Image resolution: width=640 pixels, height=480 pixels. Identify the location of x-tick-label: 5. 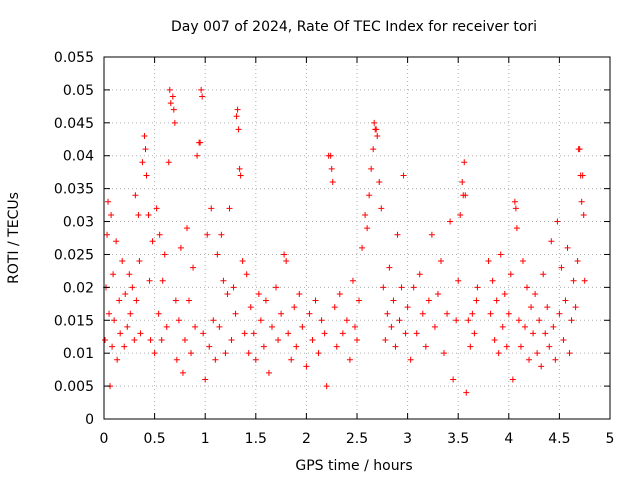
(610, 439).